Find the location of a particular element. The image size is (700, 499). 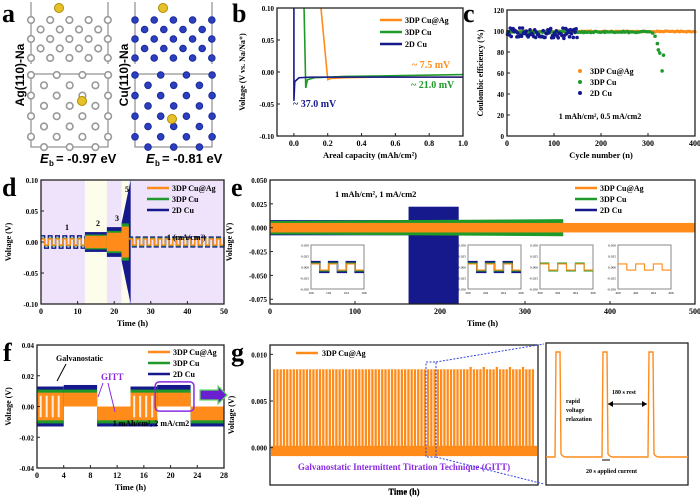

zoom-selection-box is located at coordinates (431, 409).